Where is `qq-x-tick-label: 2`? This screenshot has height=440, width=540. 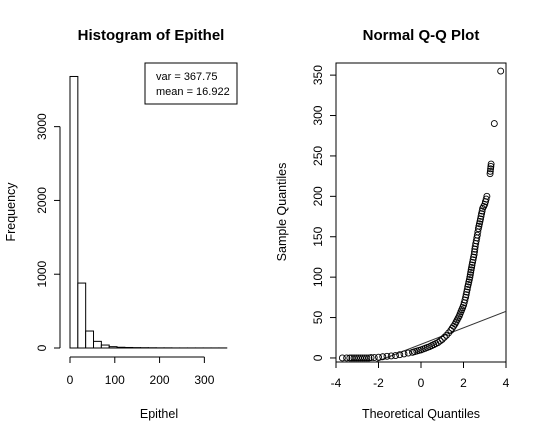
qq-x-tick-label: 2 is located at coordinates (463, 383).